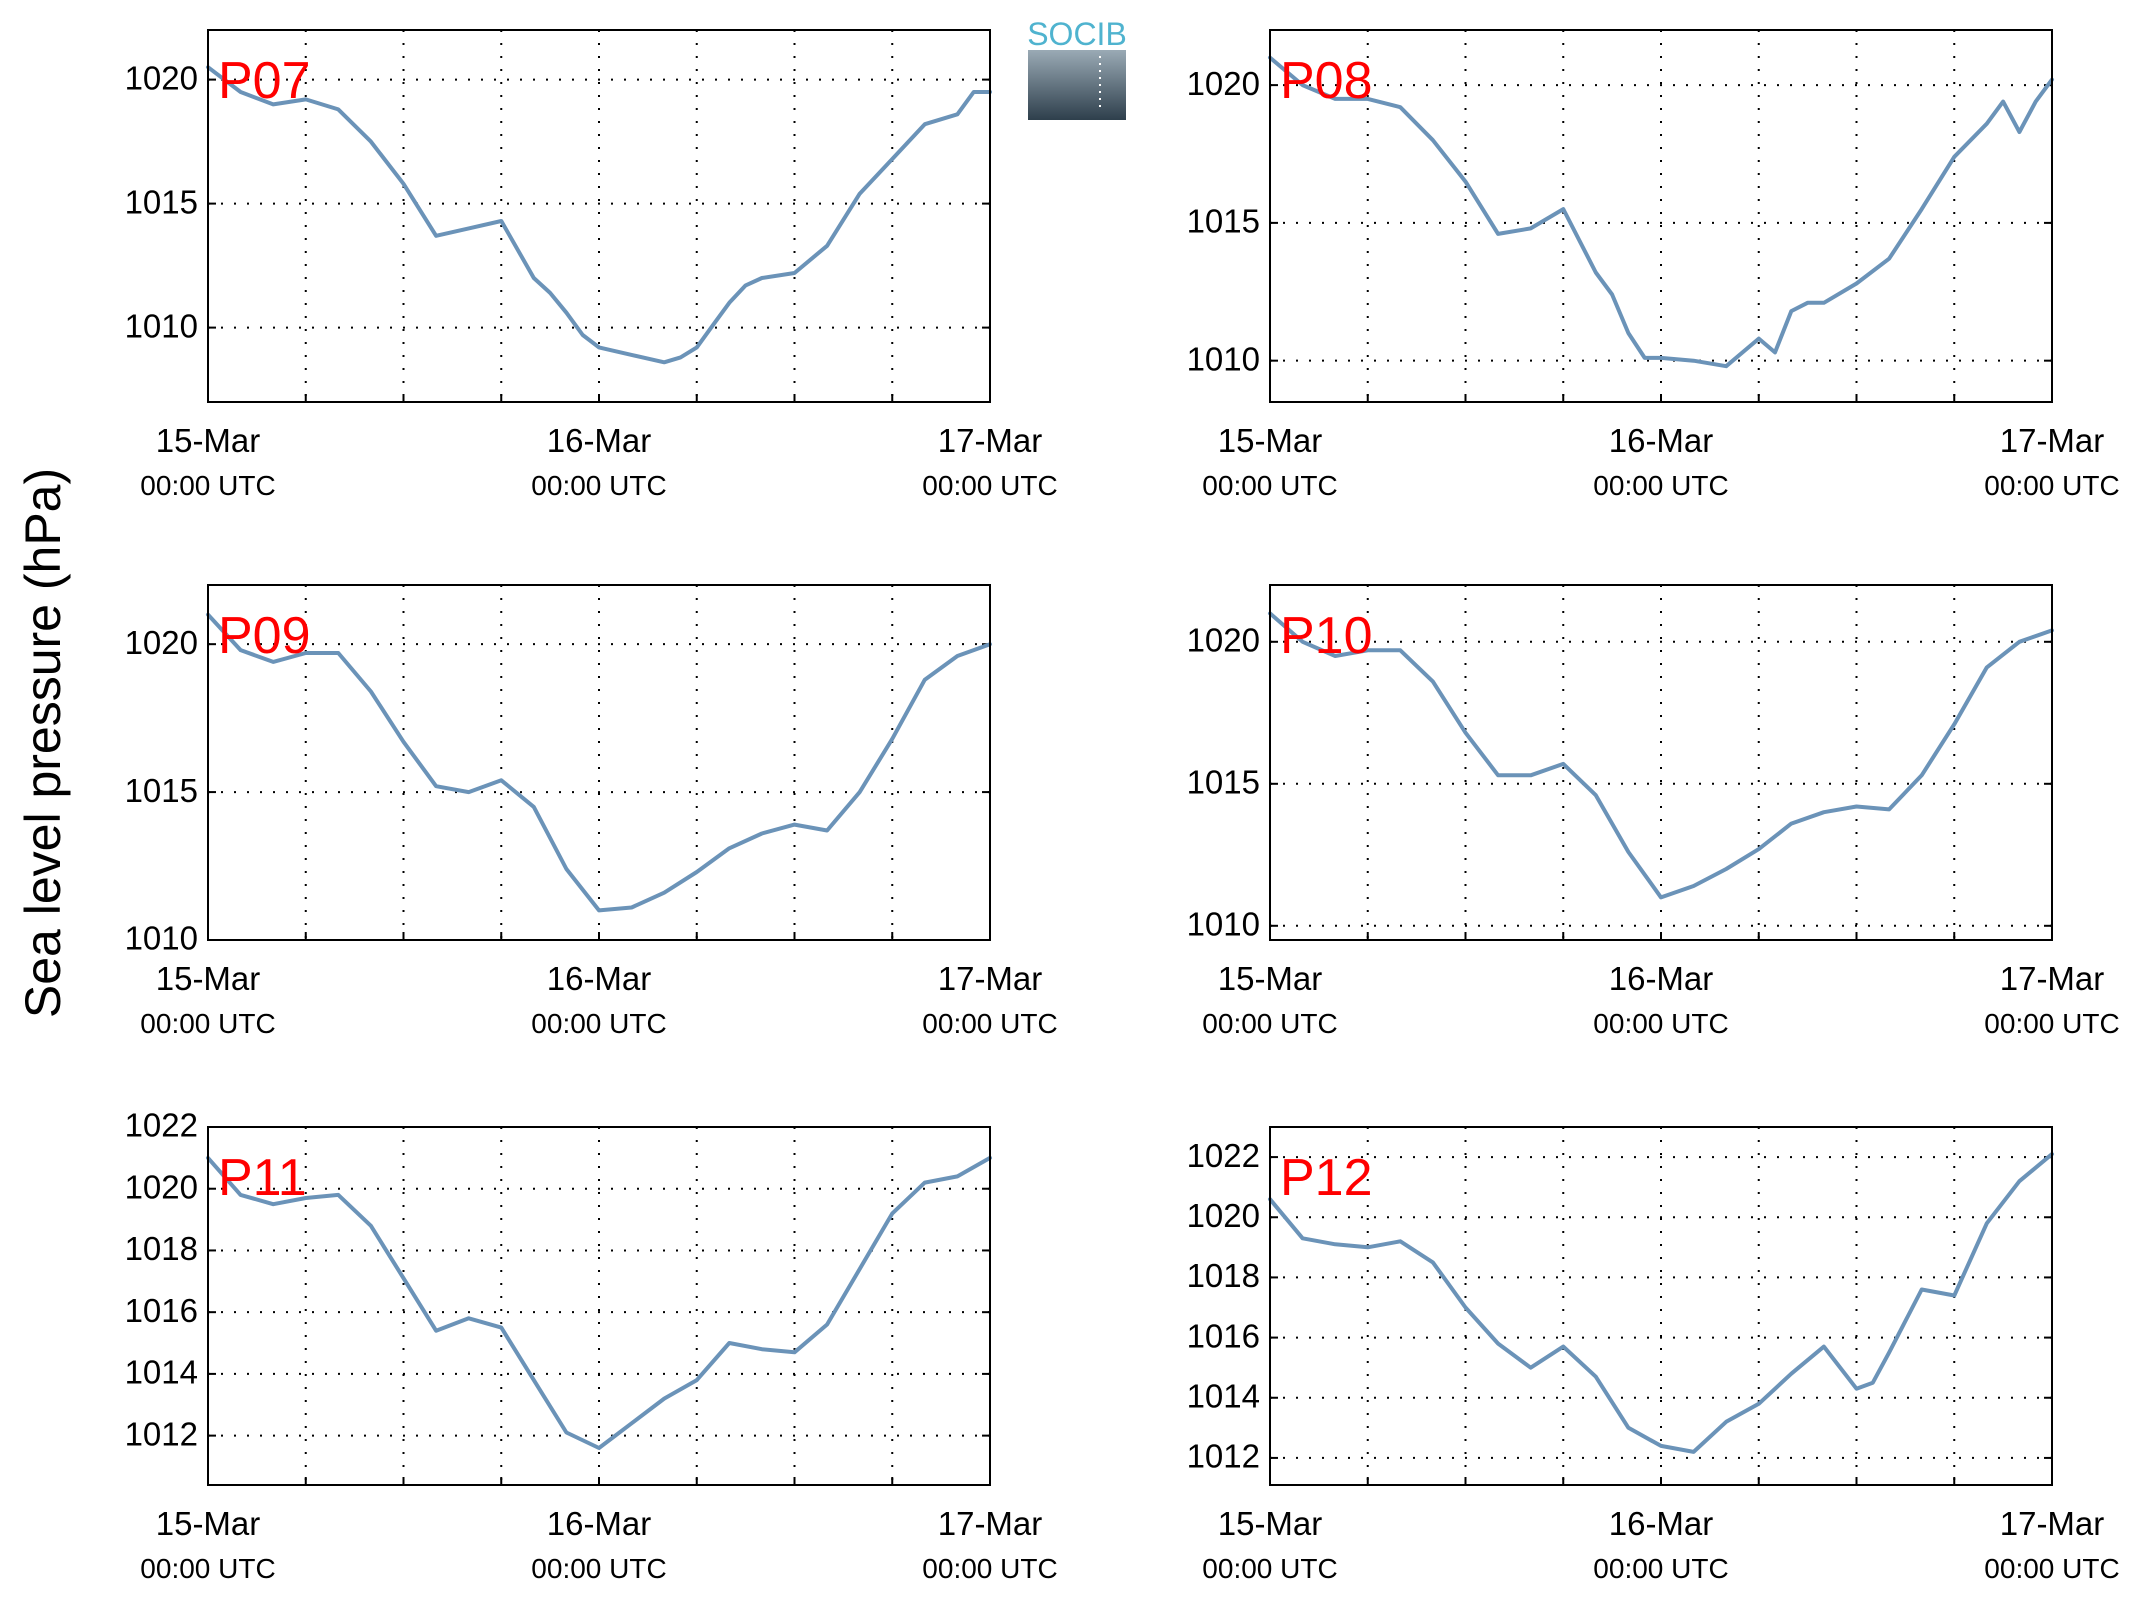  Describe the element at coordinates (1661, 1523) in the screenshot. I see `chart-6-xtick-label: 16-Mar` at that location.